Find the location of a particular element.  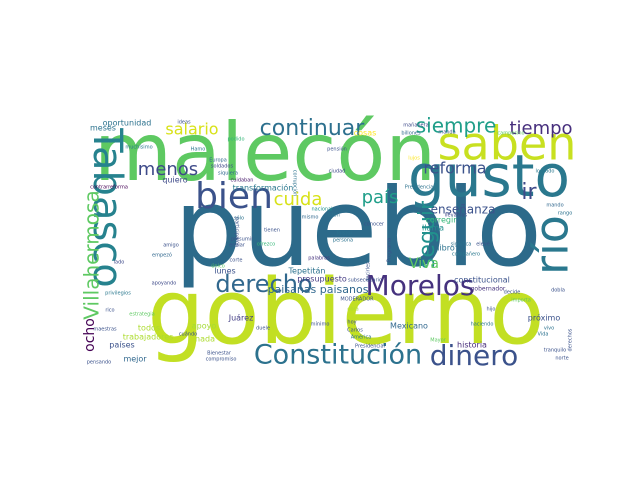

word-seguir: seguir is located at coordinates (427, 234).